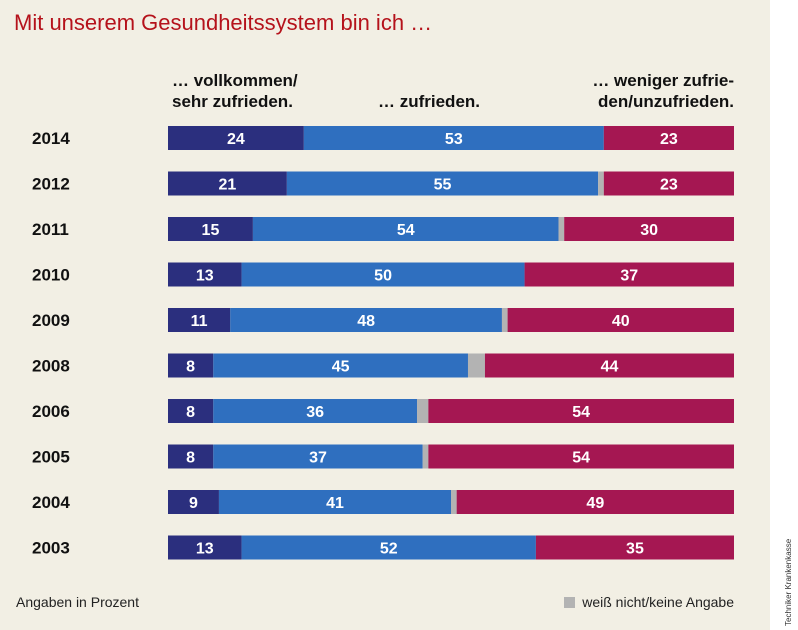  I want to click on year-label: 2008, so click(51, 366).